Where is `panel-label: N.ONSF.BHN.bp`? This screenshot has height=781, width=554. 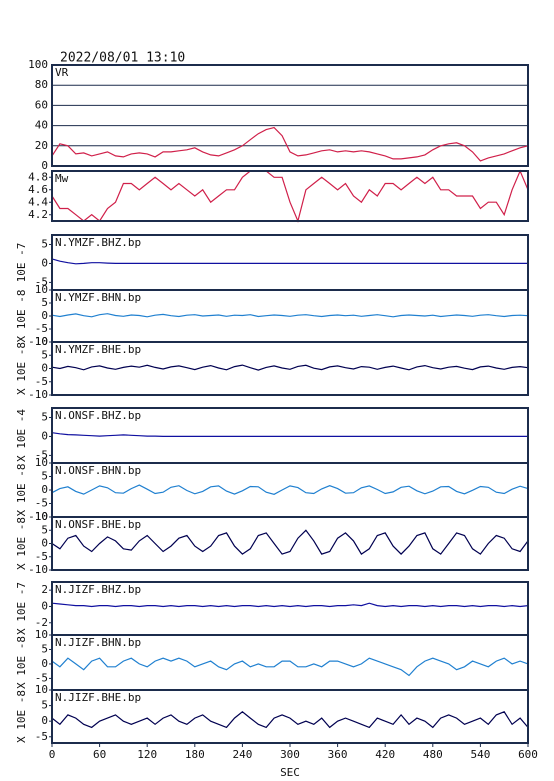 panel-label: N.ONSF.BHN.bp is located at coordinates (98, 470).